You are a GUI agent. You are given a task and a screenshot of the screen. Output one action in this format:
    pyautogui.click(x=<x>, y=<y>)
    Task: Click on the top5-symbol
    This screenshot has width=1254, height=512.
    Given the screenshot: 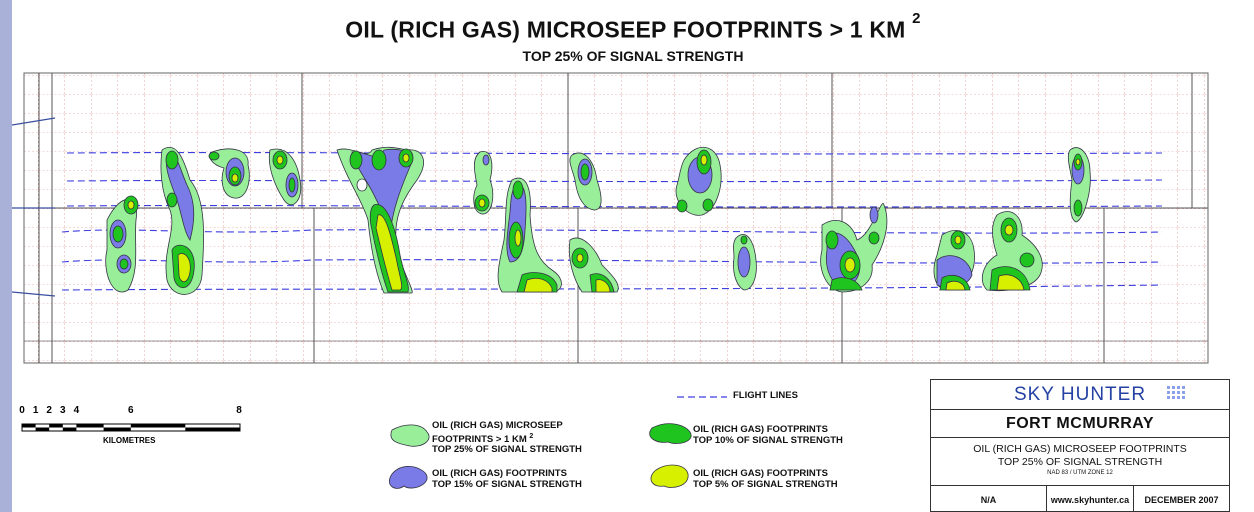 What is the action you would take?
    pyautogui.click(x=669, y=476)
    